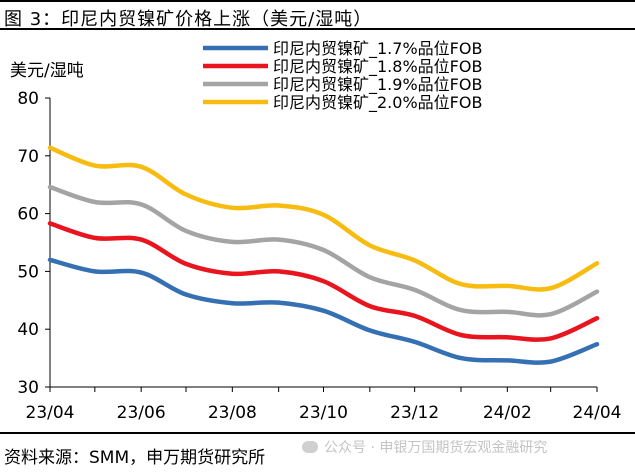 The image size is (635, 472). What do you see at coordinates (28, 157) in the screenshot?
I see `y-tick-label: 70` at bounding box center [28, 157].